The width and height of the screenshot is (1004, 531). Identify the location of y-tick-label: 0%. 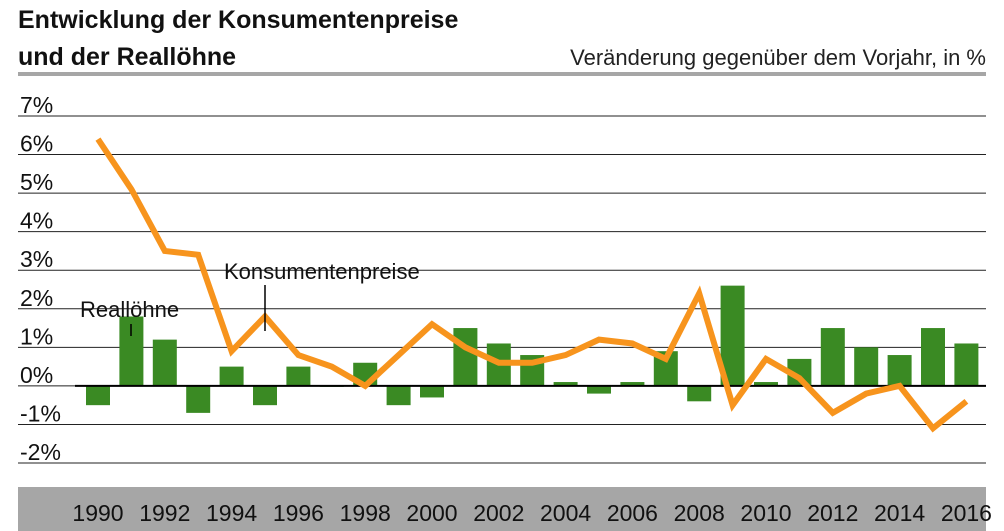
(36, 375).